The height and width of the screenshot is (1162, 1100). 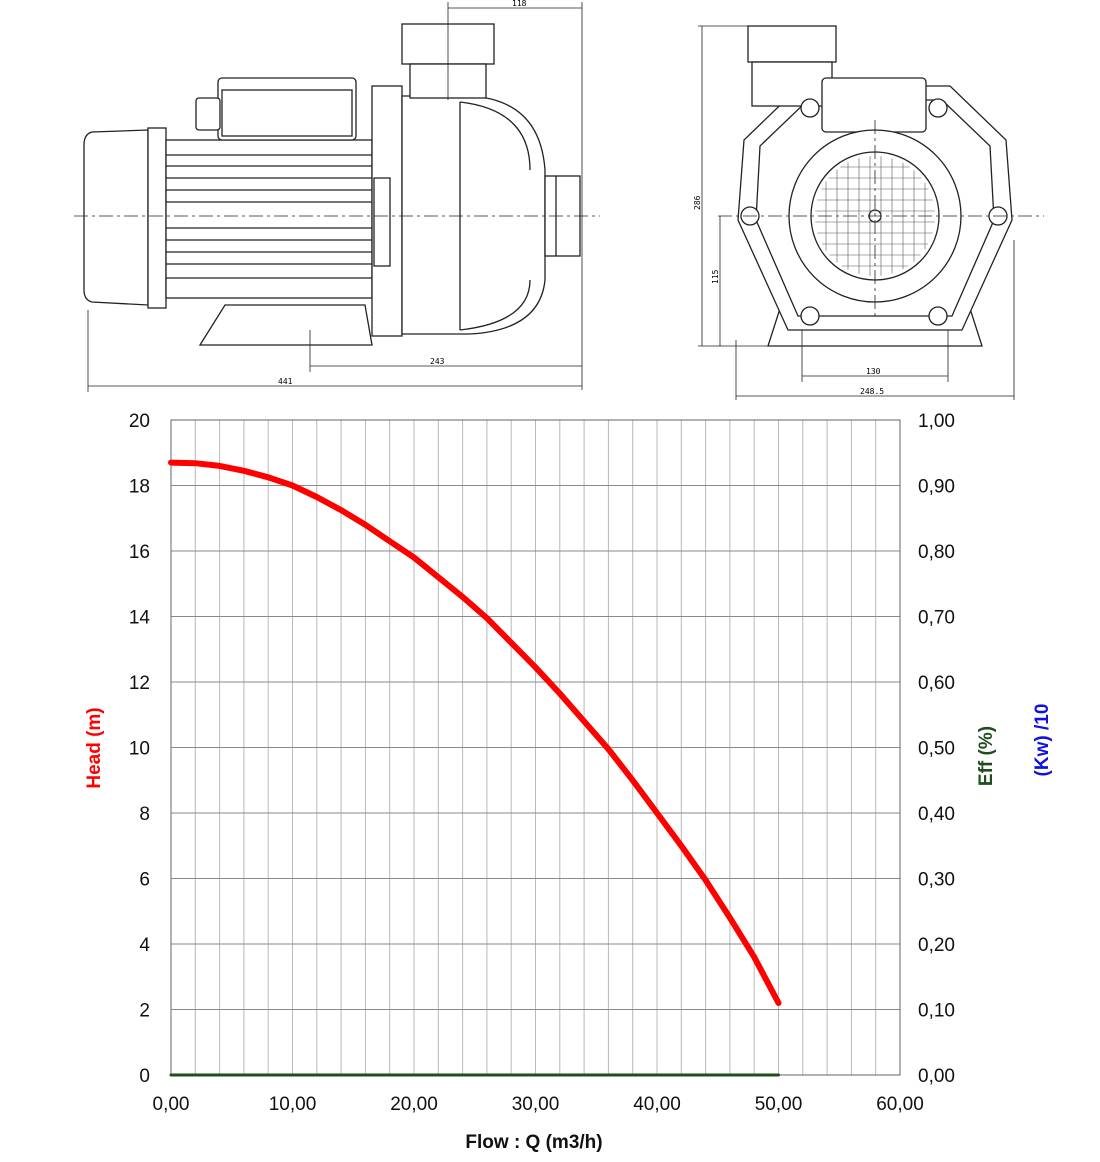 I want to click on y-tick-label: 10, so click(x=139, y=749).